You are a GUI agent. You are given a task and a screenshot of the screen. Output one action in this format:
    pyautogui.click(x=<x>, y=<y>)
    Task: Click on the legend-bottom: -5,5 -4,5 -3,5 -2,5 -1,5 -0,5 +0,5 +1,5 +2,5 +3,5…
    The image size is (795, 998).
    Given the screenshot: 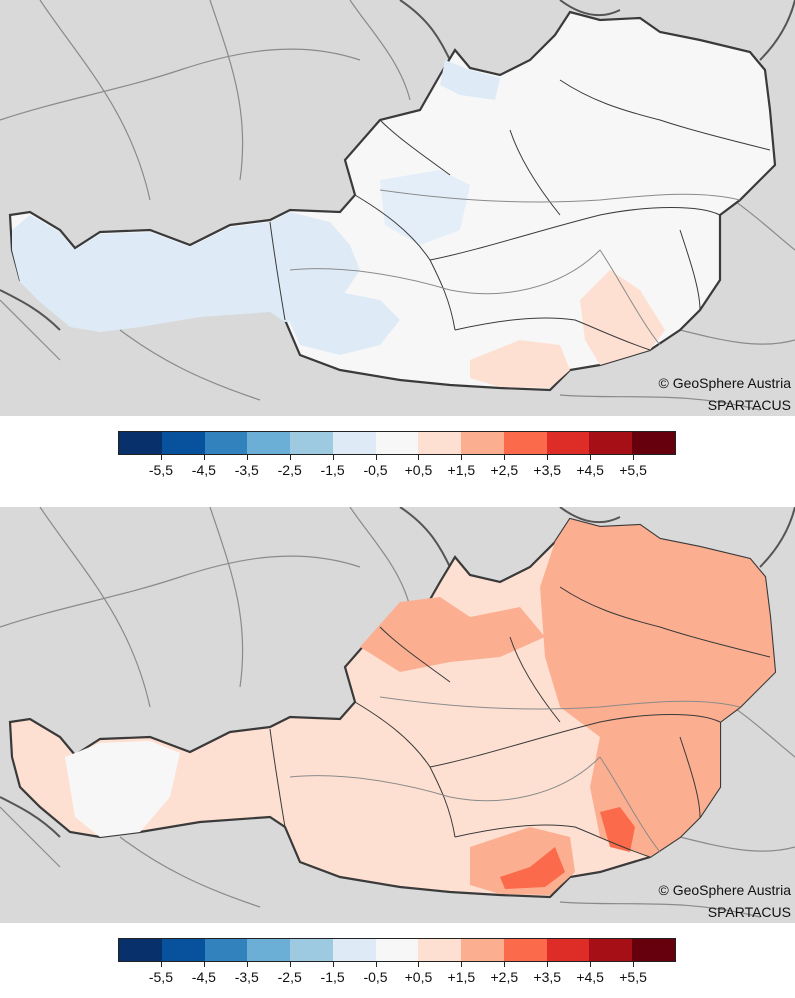 What is the action you would take?
    pyautogui.click(x=397, y=968)
    